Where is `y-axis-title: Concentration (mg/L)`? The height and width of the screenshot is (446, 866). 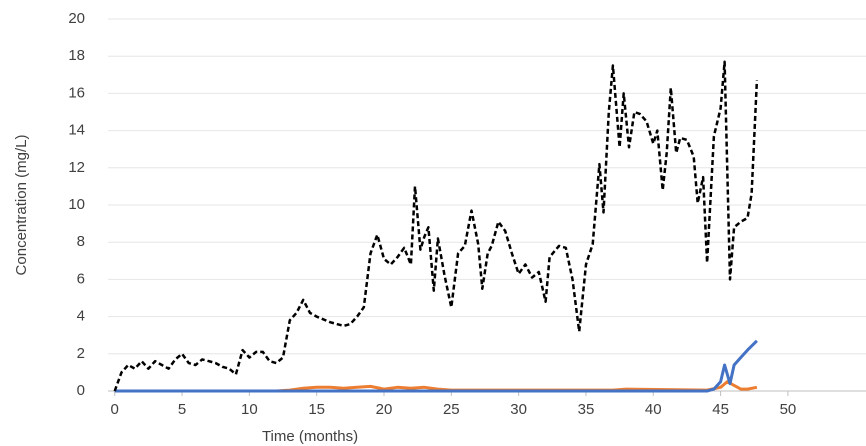 y-axis-title: Concentration (mg/L) is located at coordinates (21, 205).